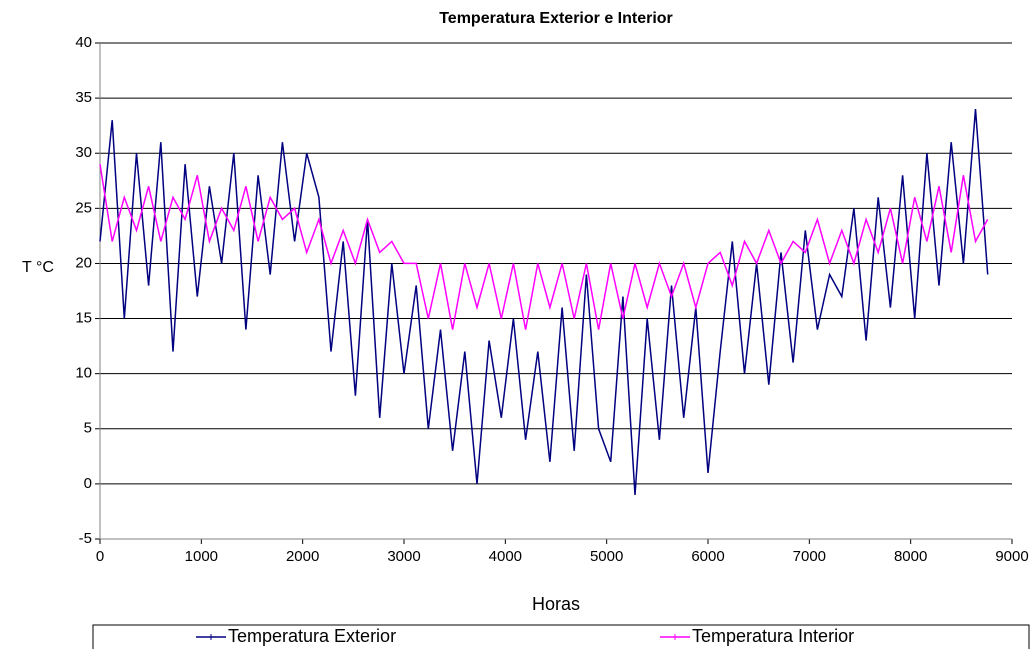 The height and width of the screenshot is (654, 1036). Describe the element at coordinates (83, 262) in the screenshot. I see `y-tick-label: 20` at that location.